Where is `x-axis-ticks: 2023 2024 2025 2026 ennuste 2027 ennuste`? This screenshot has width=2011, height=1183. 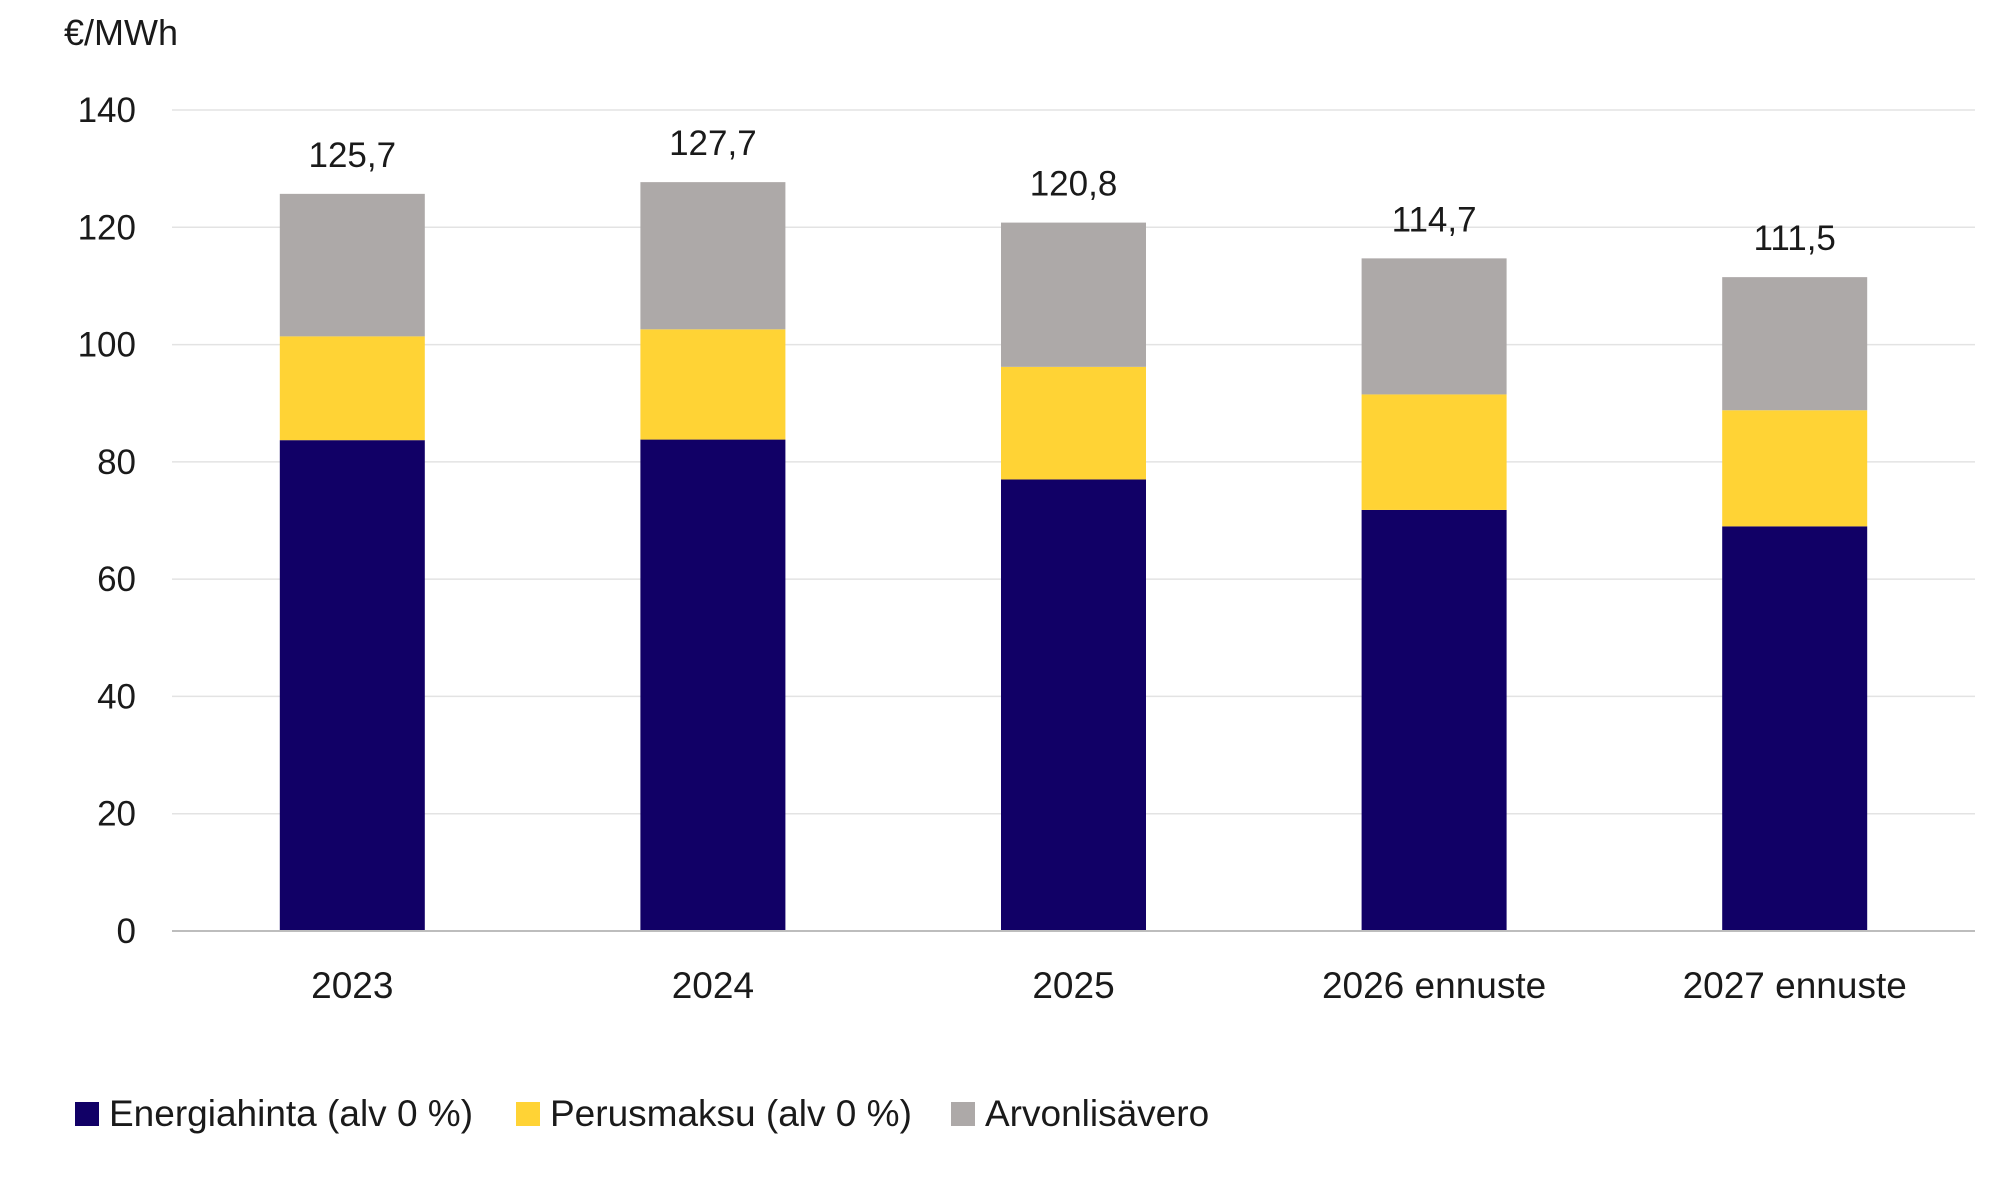
x-axis-ticks: 2023 2024 2025 2026 ennuste 2027 ennuste is located at coordinates (1109, 985).